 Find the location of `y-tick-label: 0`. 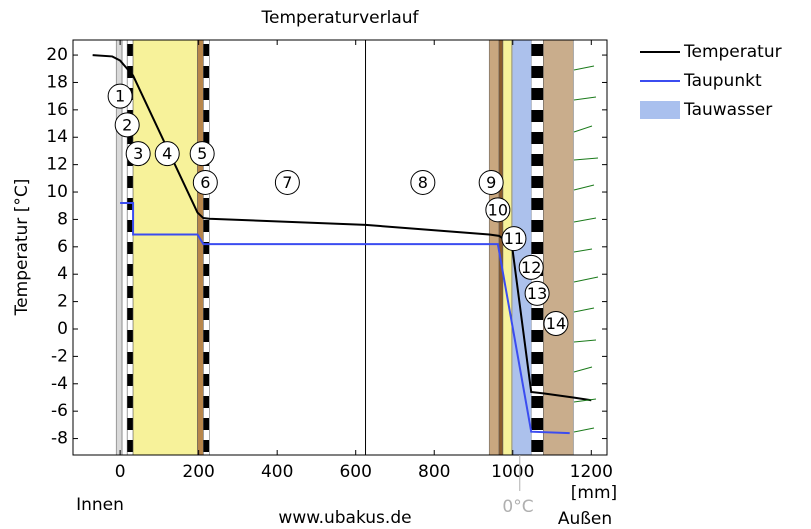

y-tick-label: 0 is located at coordinates (62, 329).